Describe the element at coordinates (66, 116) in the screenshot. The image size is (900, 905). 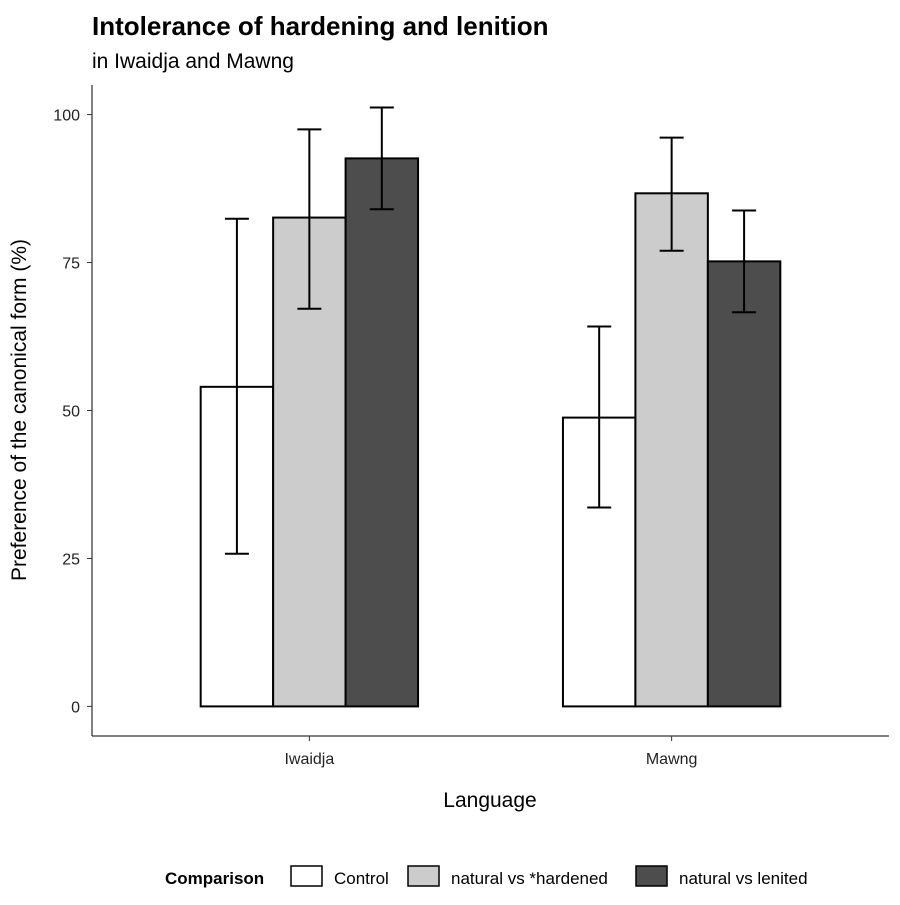
I see `y-tick-label: 100` at that location.